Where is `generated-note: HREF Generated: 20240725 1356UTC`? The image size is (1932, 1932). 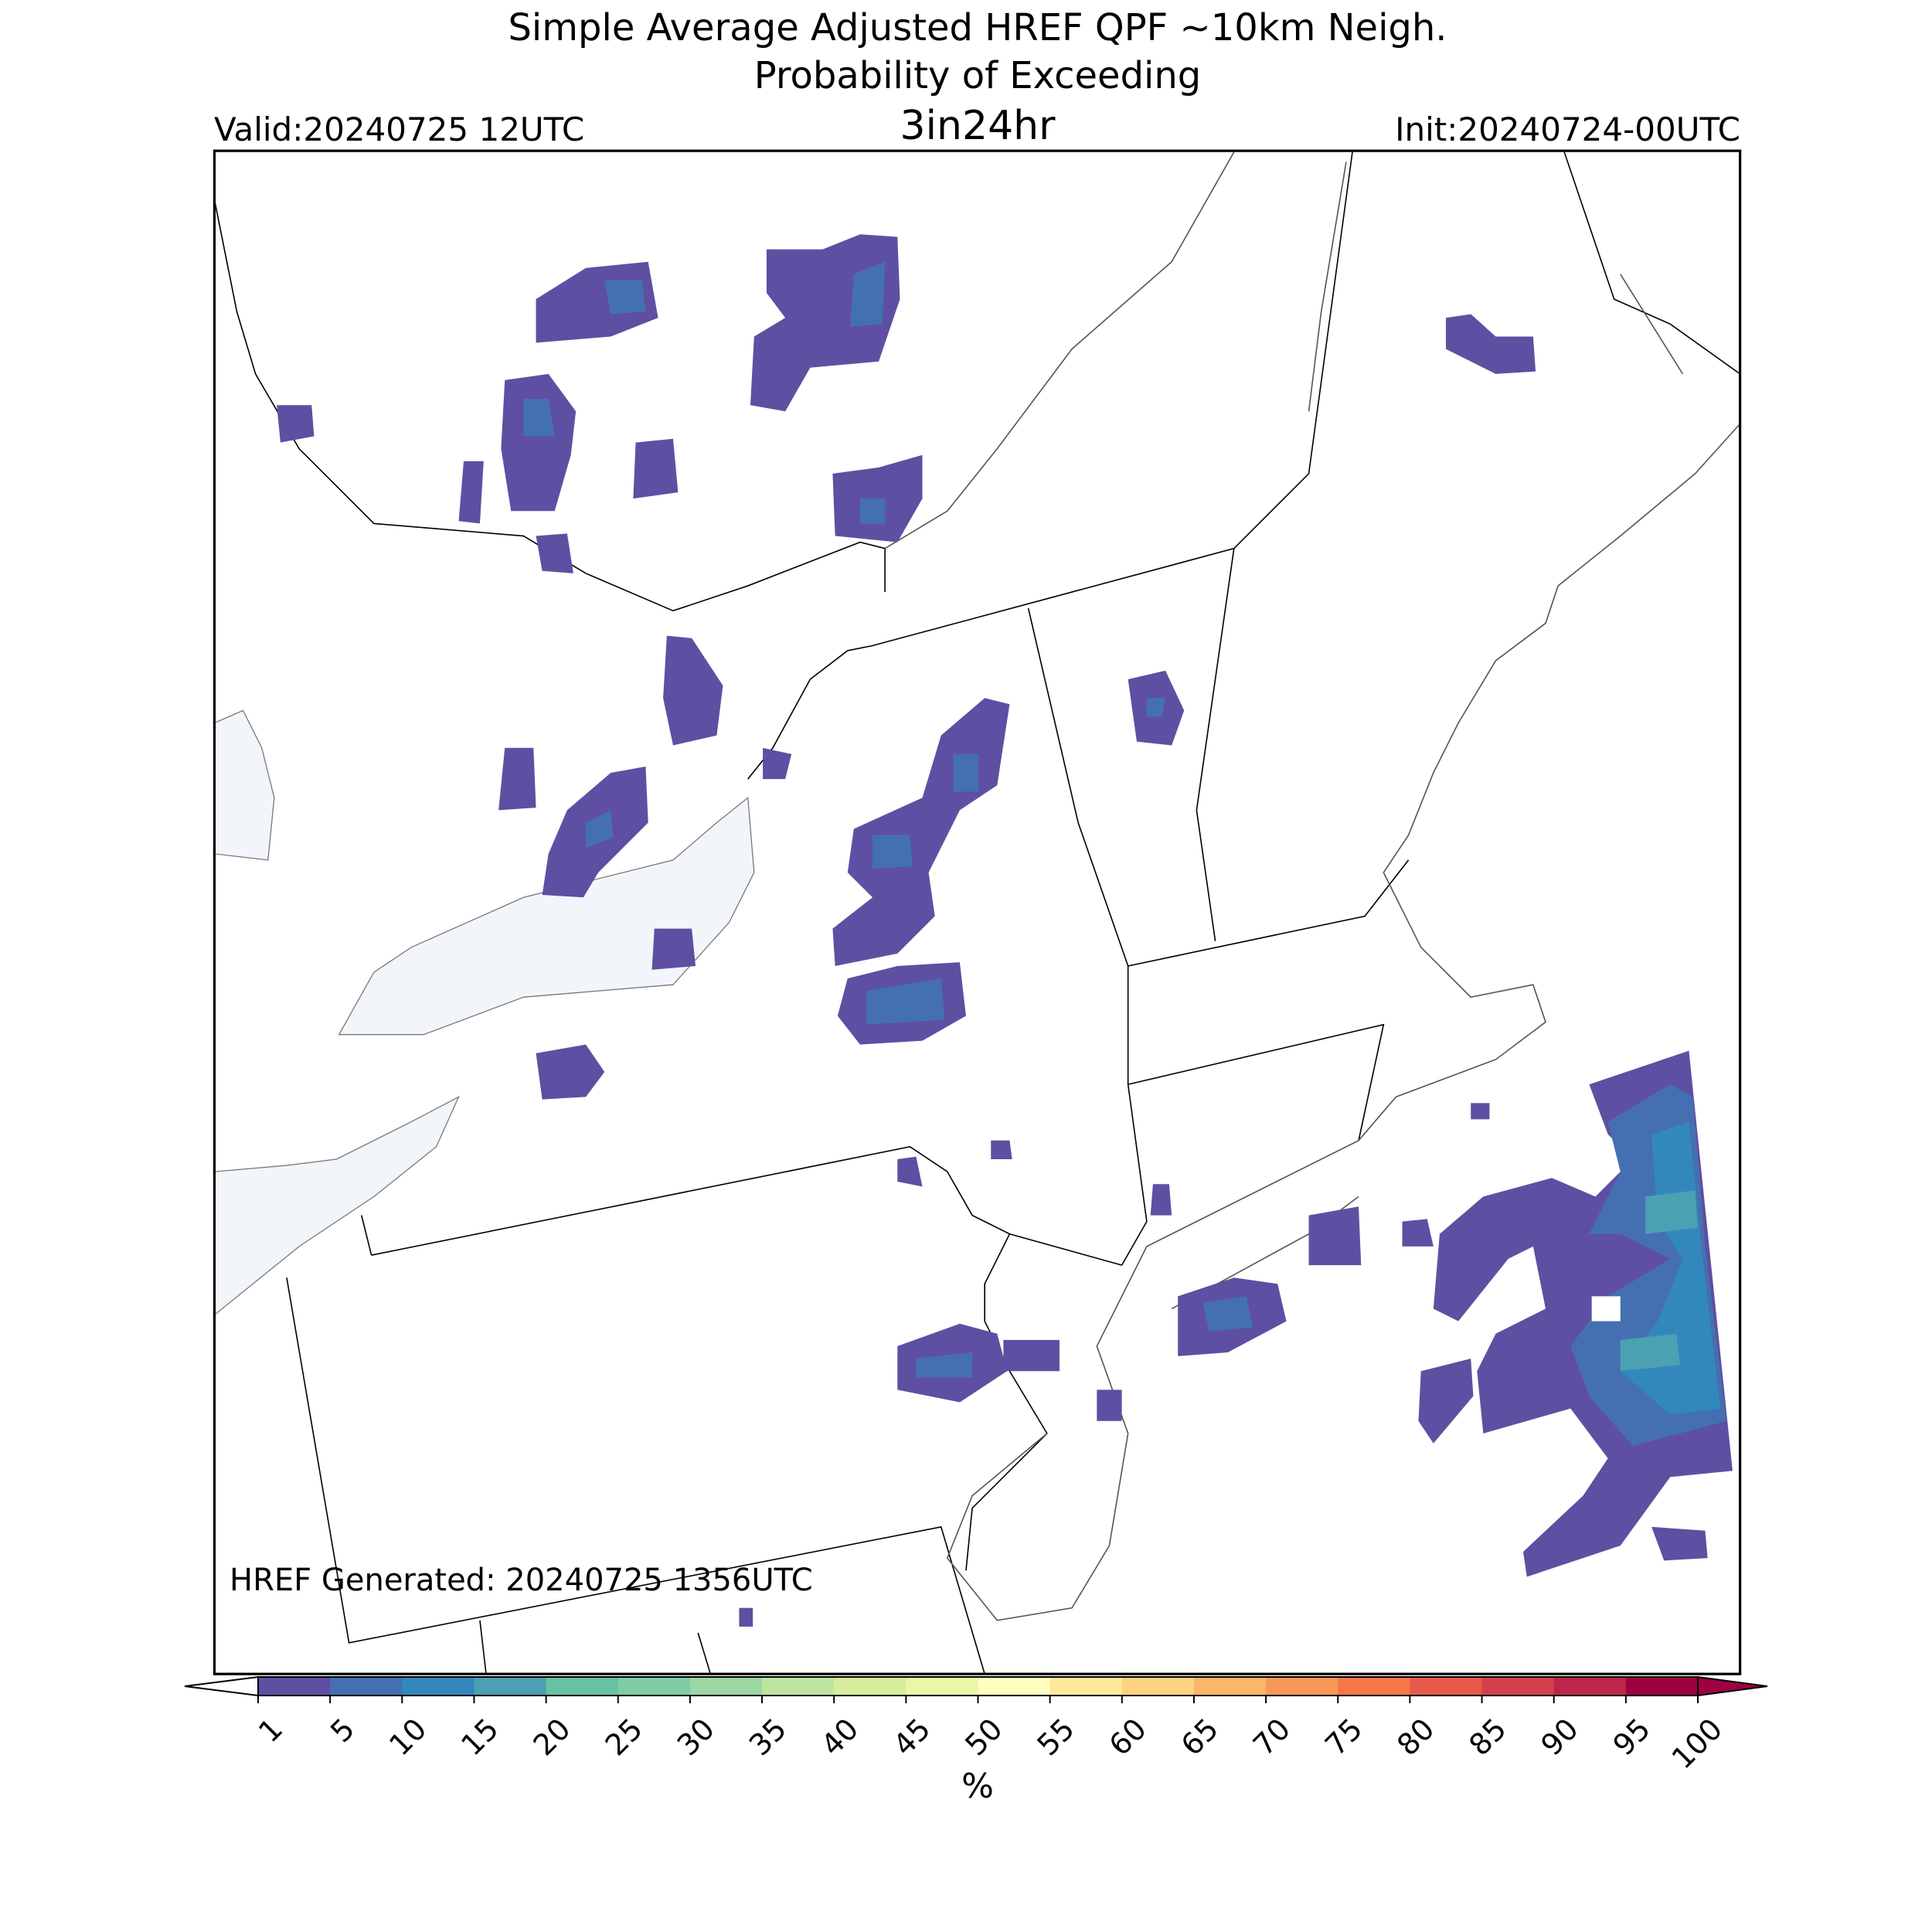 generated-note: HREF Generated: 20240725 1356UTC is located at coordinates (521, 1581).